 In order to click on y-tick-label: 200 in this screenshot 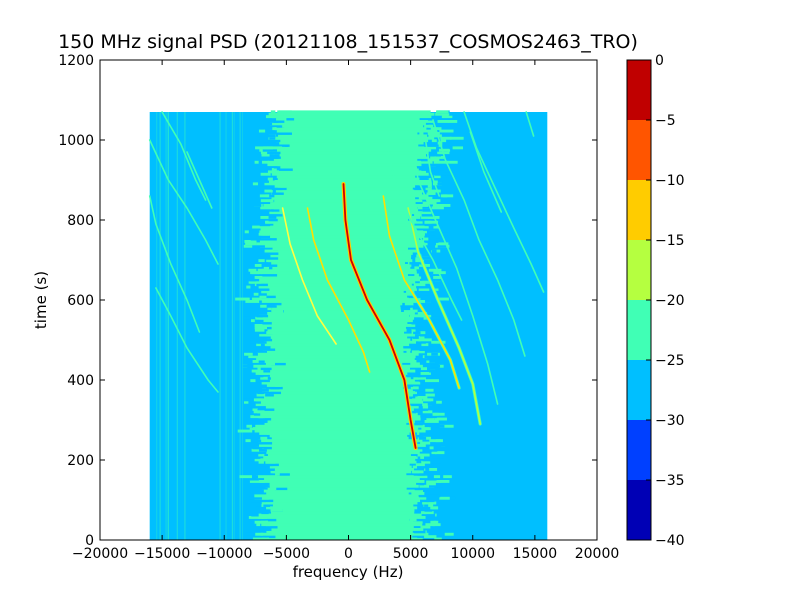, I will do `click(80, 461)`.